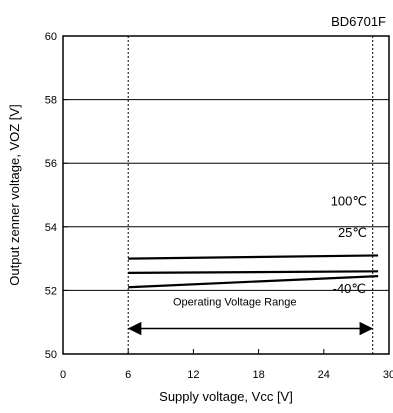  What do you see at coordinates (51, 291) in the screenshot?
I see `y-tick-label: 52` at bounding box center [51, 291].